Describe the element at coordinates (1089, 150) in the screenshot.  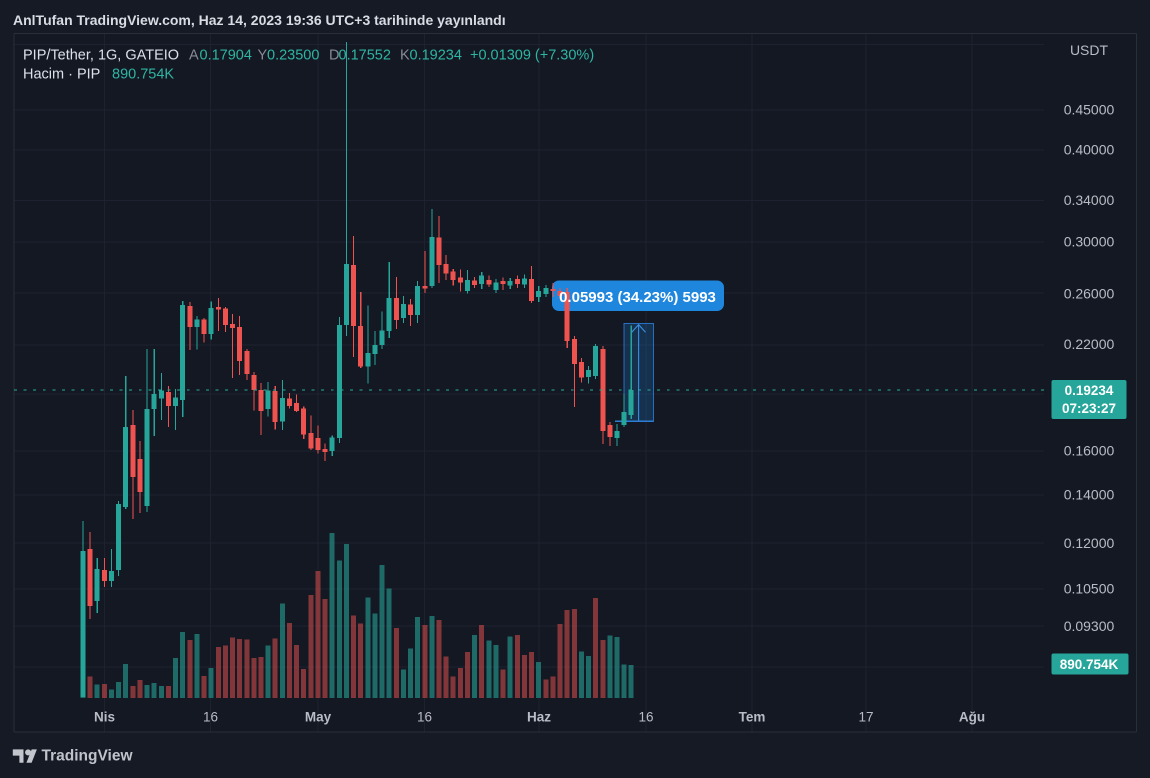
I see `svg-text: 0.40000` at that location.